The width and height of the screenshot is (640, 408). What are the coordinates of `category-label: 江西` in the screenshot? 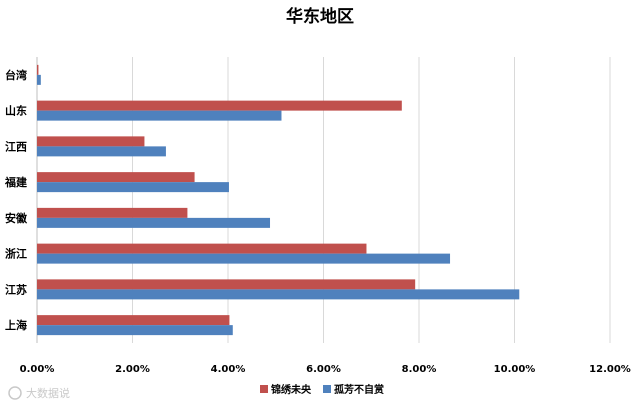 It's located at (16, 146).